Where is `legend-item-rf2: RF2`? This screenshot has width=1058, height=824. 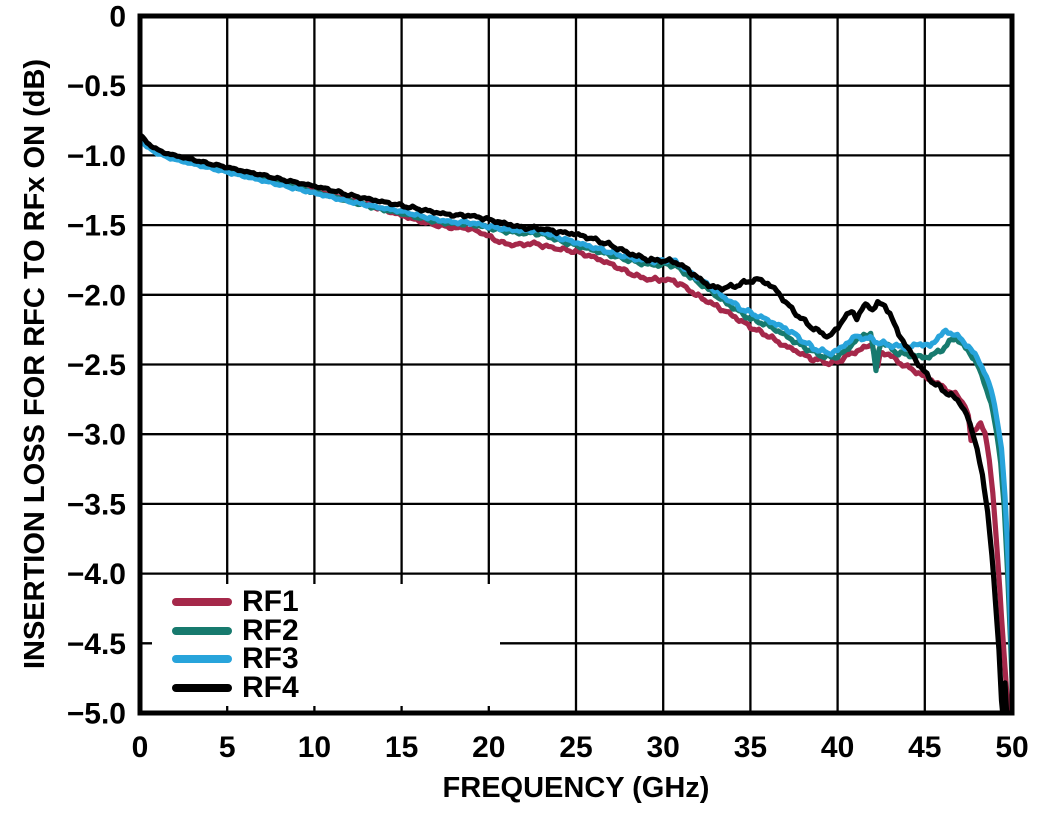
legend-item-rf2: RF2 is located at coordinates (336, 630).